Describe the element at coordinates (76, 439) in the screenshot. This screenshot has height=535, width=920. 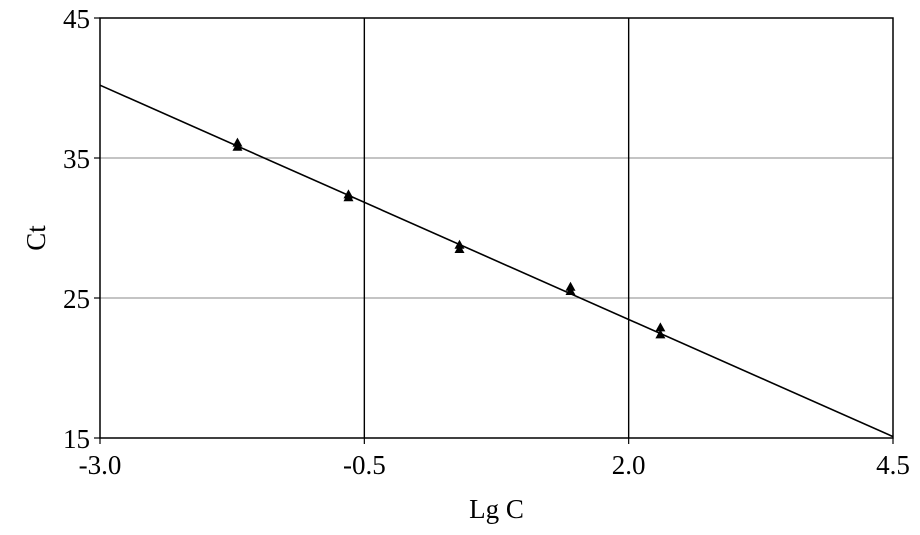
I see `y-tick-label: 15` at that location.